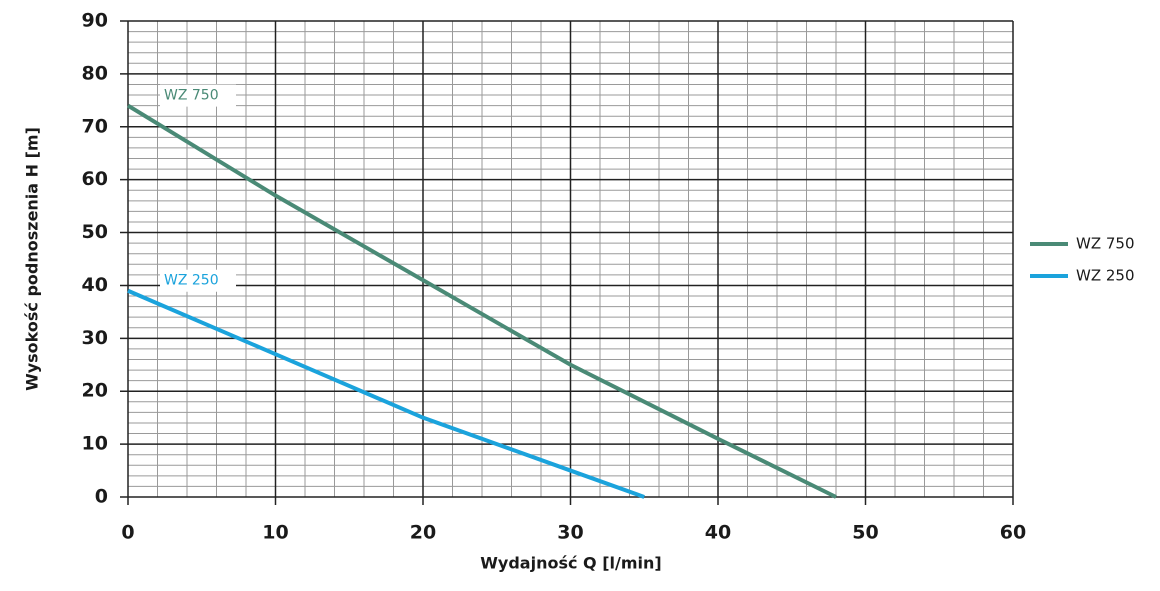 The image size is (1160, 591). I want to click on x-tick-label: 60, so click(1013, 533).